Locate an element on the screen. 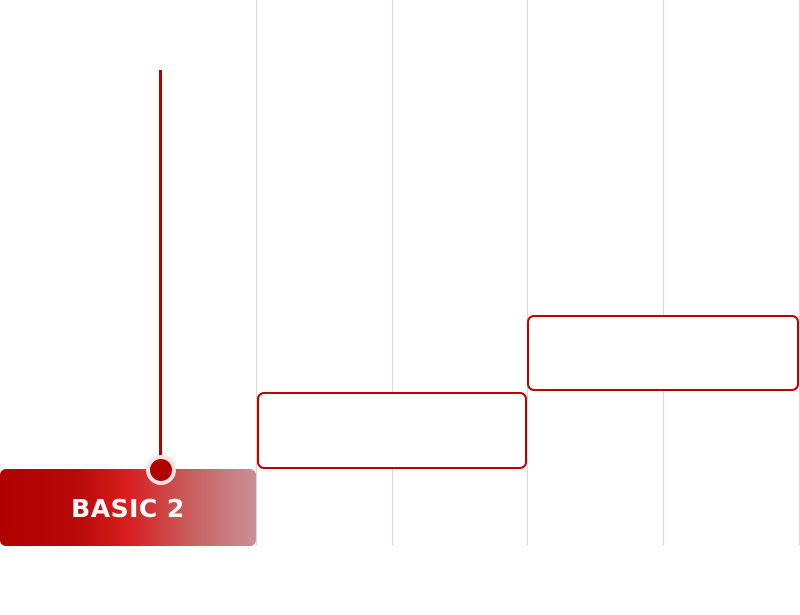 The height and width of the screenshot is (615, 800). row-label-text: BASIC 2 is located at coordinates (128, 508).